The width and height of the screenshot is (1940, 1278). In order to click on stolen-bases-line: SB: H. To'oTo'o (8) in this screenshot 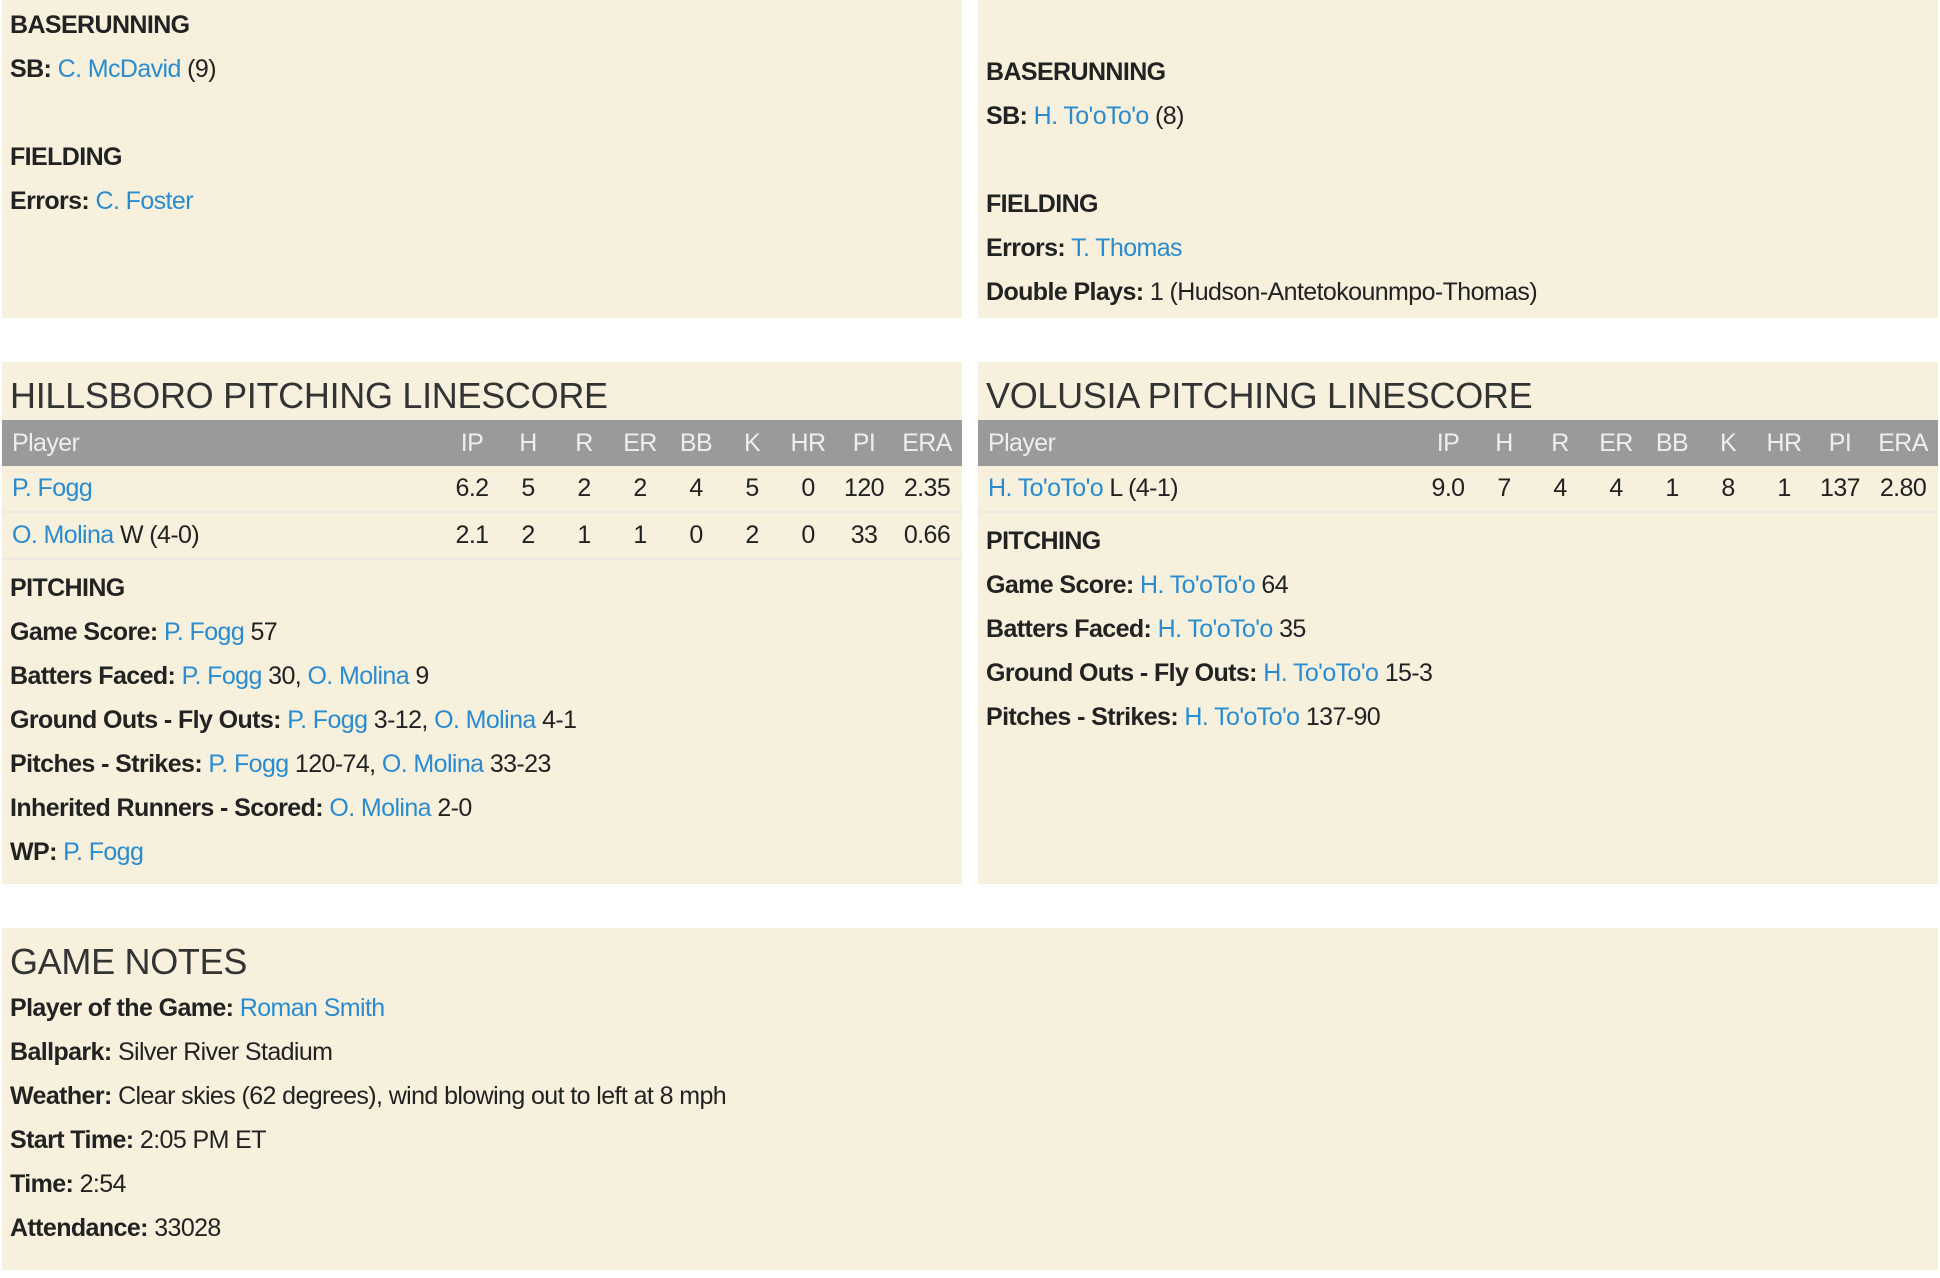, I will do `click(1085, 116)`.